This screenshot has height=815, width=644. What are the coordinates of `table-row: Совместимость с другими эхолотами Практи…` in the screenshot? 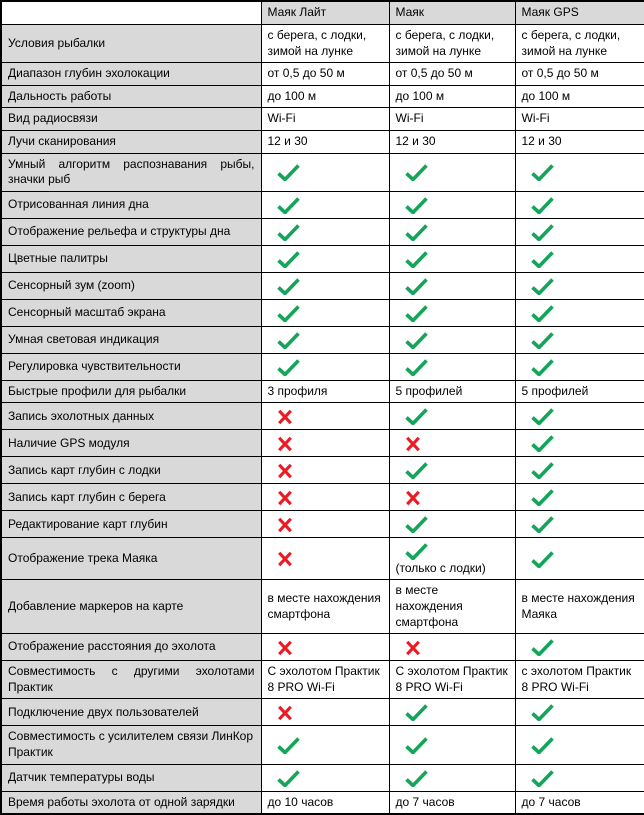 It's located at (322, 680).